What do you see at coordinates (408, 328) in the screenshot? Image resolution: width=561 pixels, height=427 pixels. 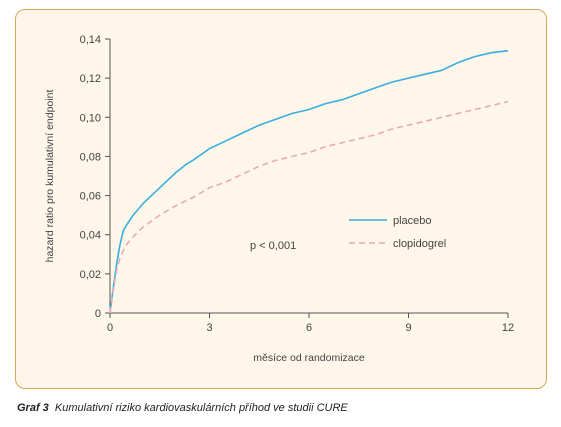 I see `x-tick-label: 9` at bounding box center [408, 328].